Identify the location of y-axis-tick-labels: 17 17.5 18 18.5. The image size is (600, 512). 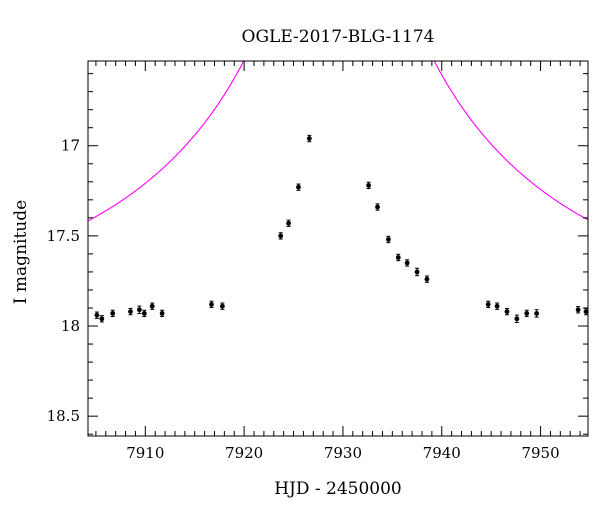
(63, 281).